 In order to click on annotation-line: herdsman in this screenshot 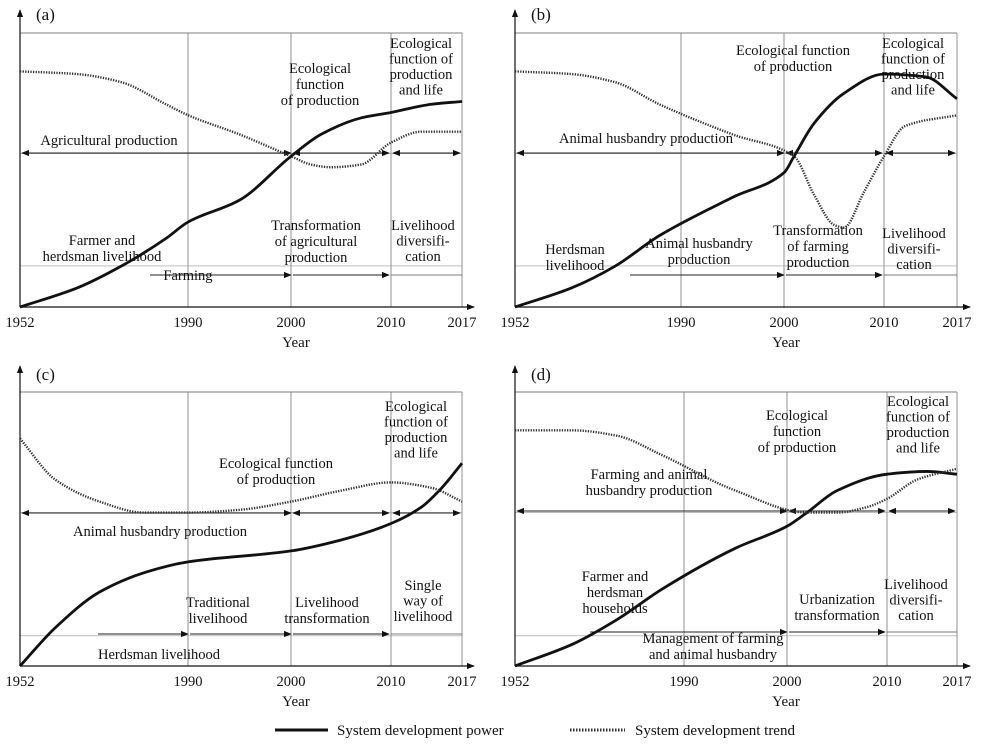, I will do `click(615, 593)`.